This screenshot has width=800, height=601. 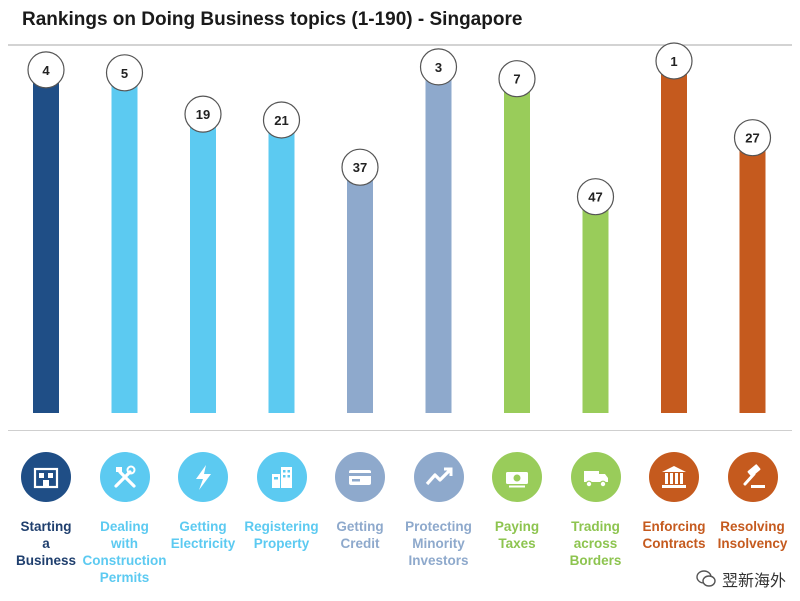 What do you see at coordinates (438, 477) in the screenshot?
I see `trend-up-icon` at bounding box center [438, 477].